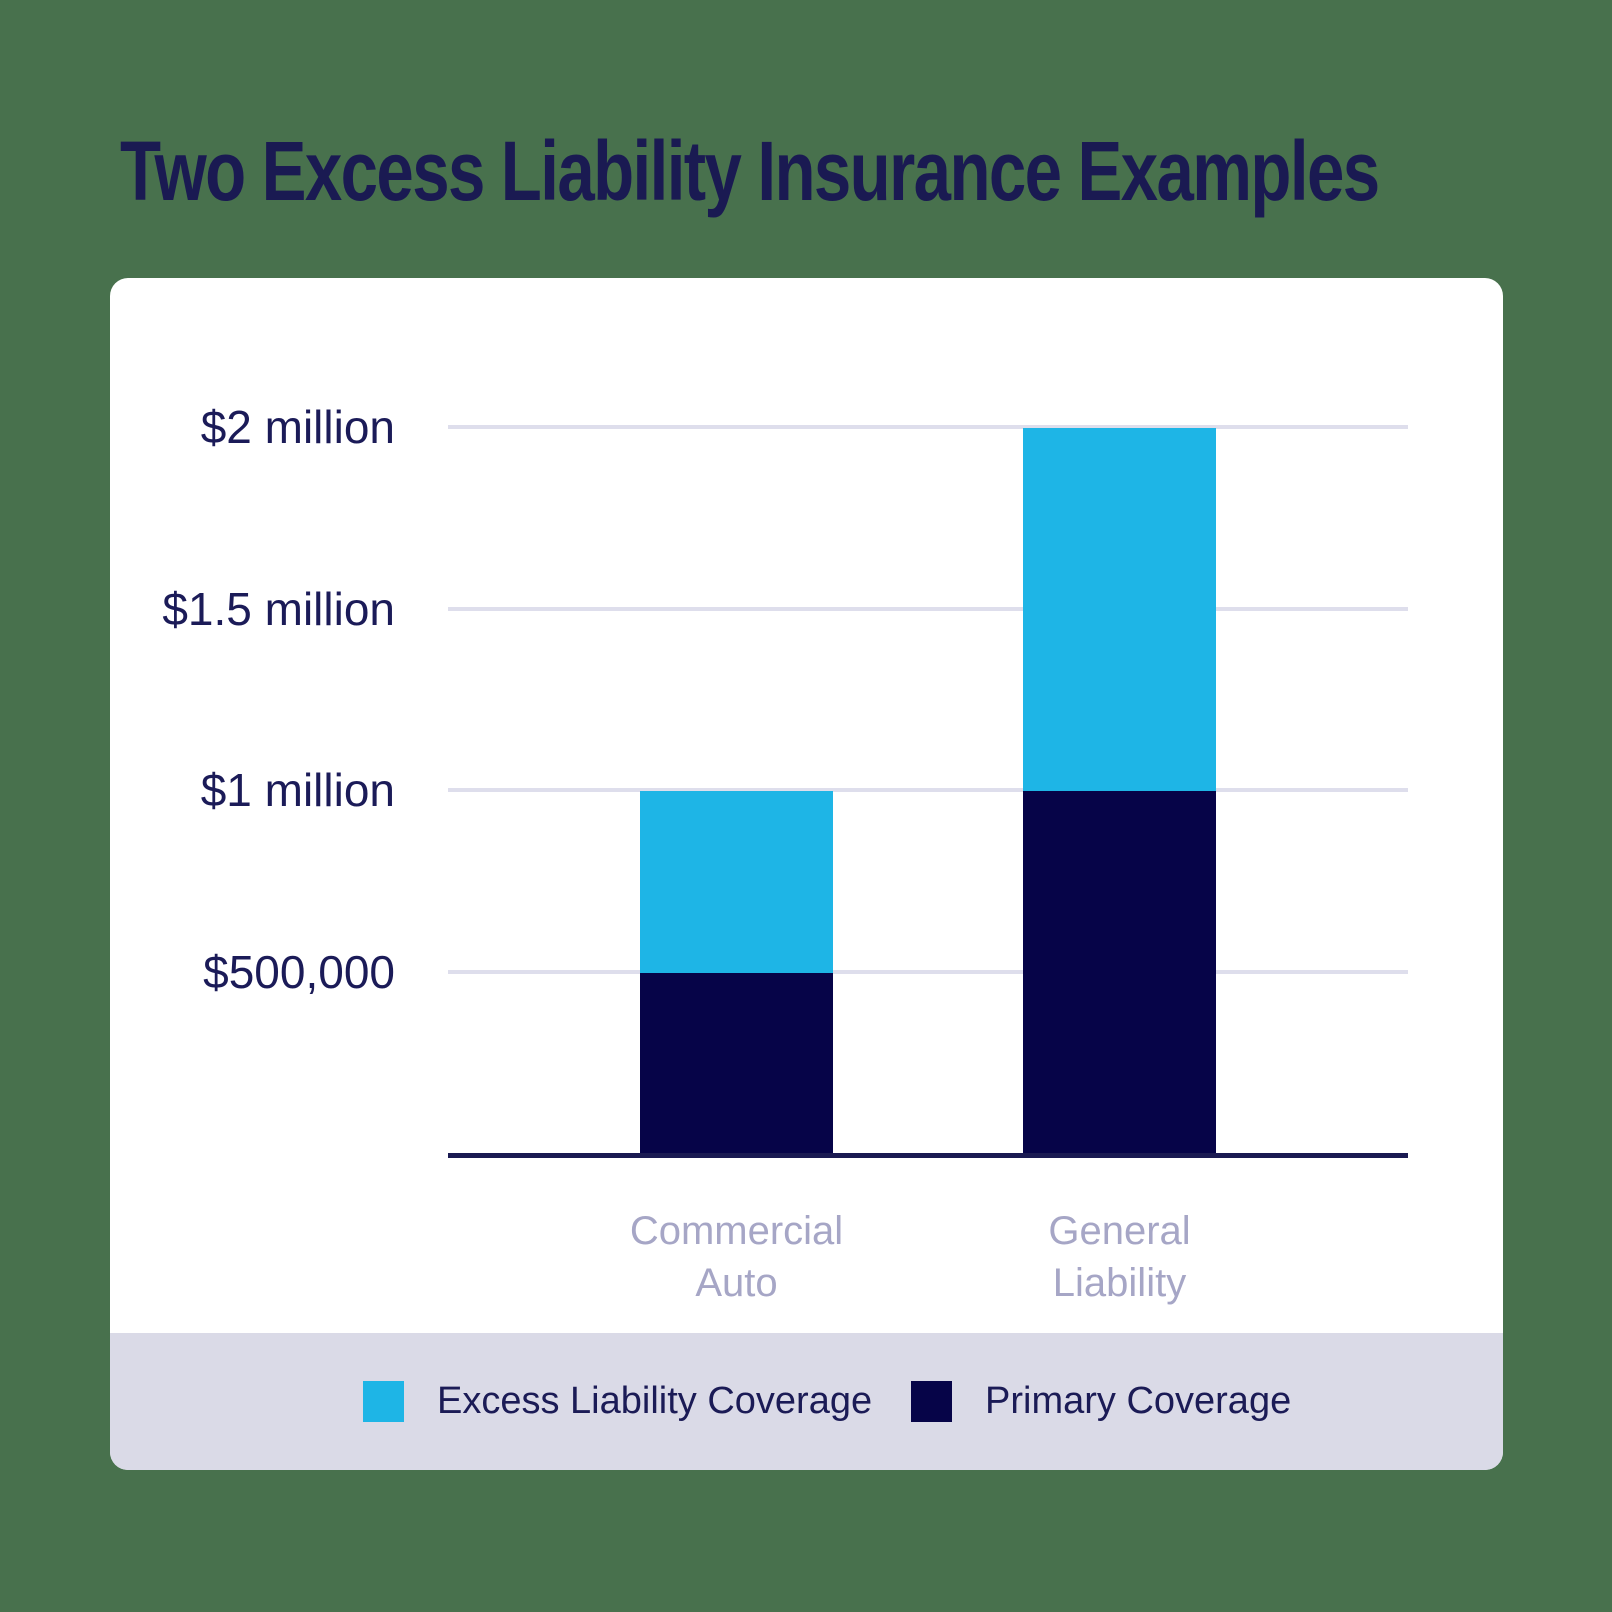 The height and width of the screenshot is (1612, 1612). I want to click on y-tick-label: $1 million, so click(297, 790).